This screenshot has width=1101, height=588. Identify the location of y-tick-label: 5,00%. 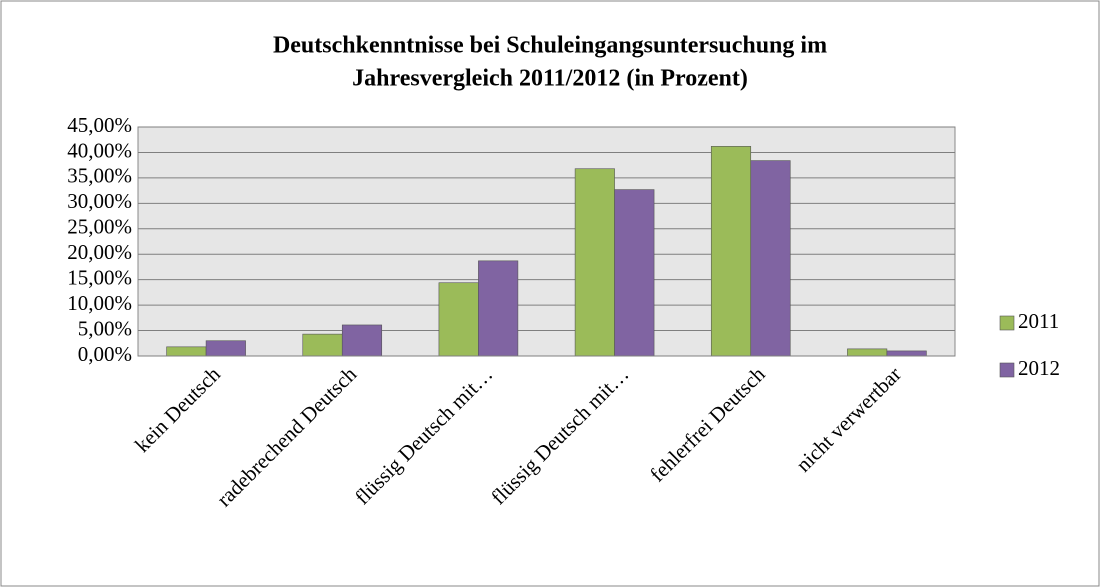
(105, 328).